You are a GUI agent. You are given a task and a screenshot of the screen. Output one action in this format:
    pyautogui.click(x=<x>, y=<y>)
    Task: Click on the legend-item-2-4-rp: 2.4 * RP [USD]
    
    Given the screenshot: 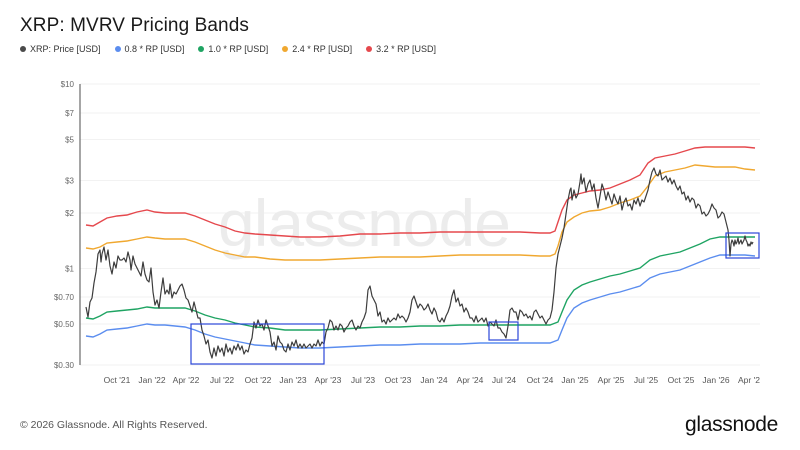 What is the action you would take?
    pyautogui.click(x=317, y=49)
    